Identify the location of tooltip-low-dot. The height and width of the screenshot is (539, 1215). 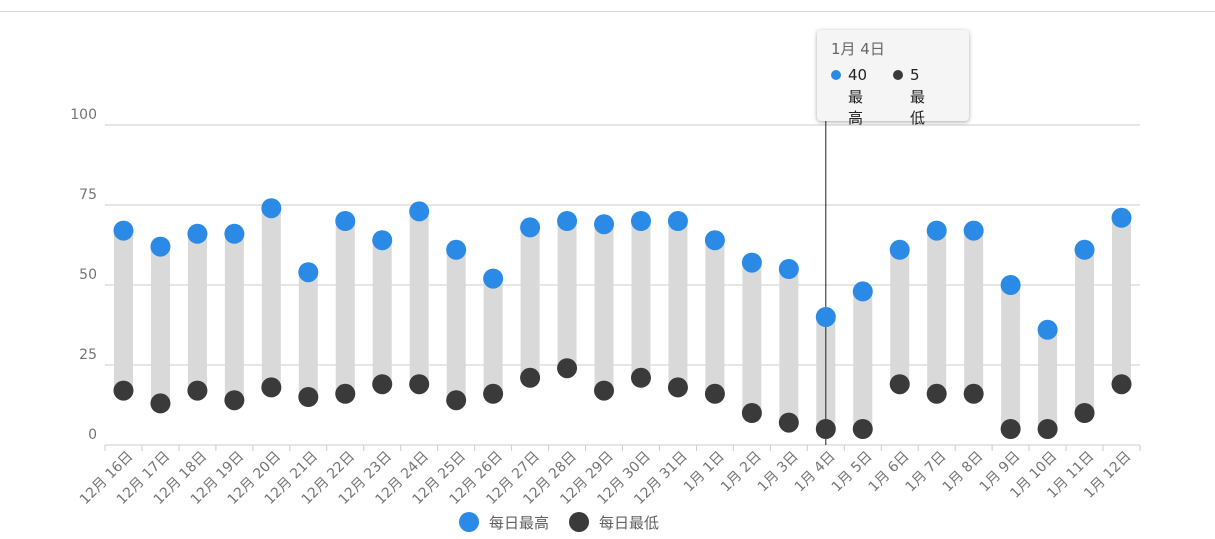
(898, 75).